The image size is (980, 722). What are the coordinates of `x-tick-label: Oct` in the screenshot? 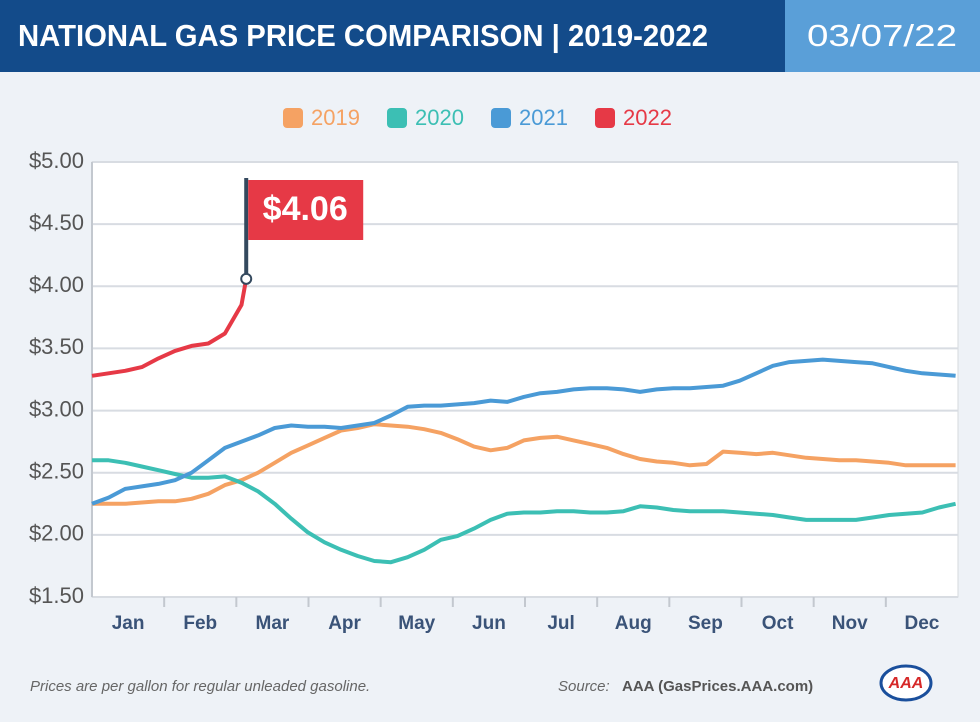 It's located at (778, 623).